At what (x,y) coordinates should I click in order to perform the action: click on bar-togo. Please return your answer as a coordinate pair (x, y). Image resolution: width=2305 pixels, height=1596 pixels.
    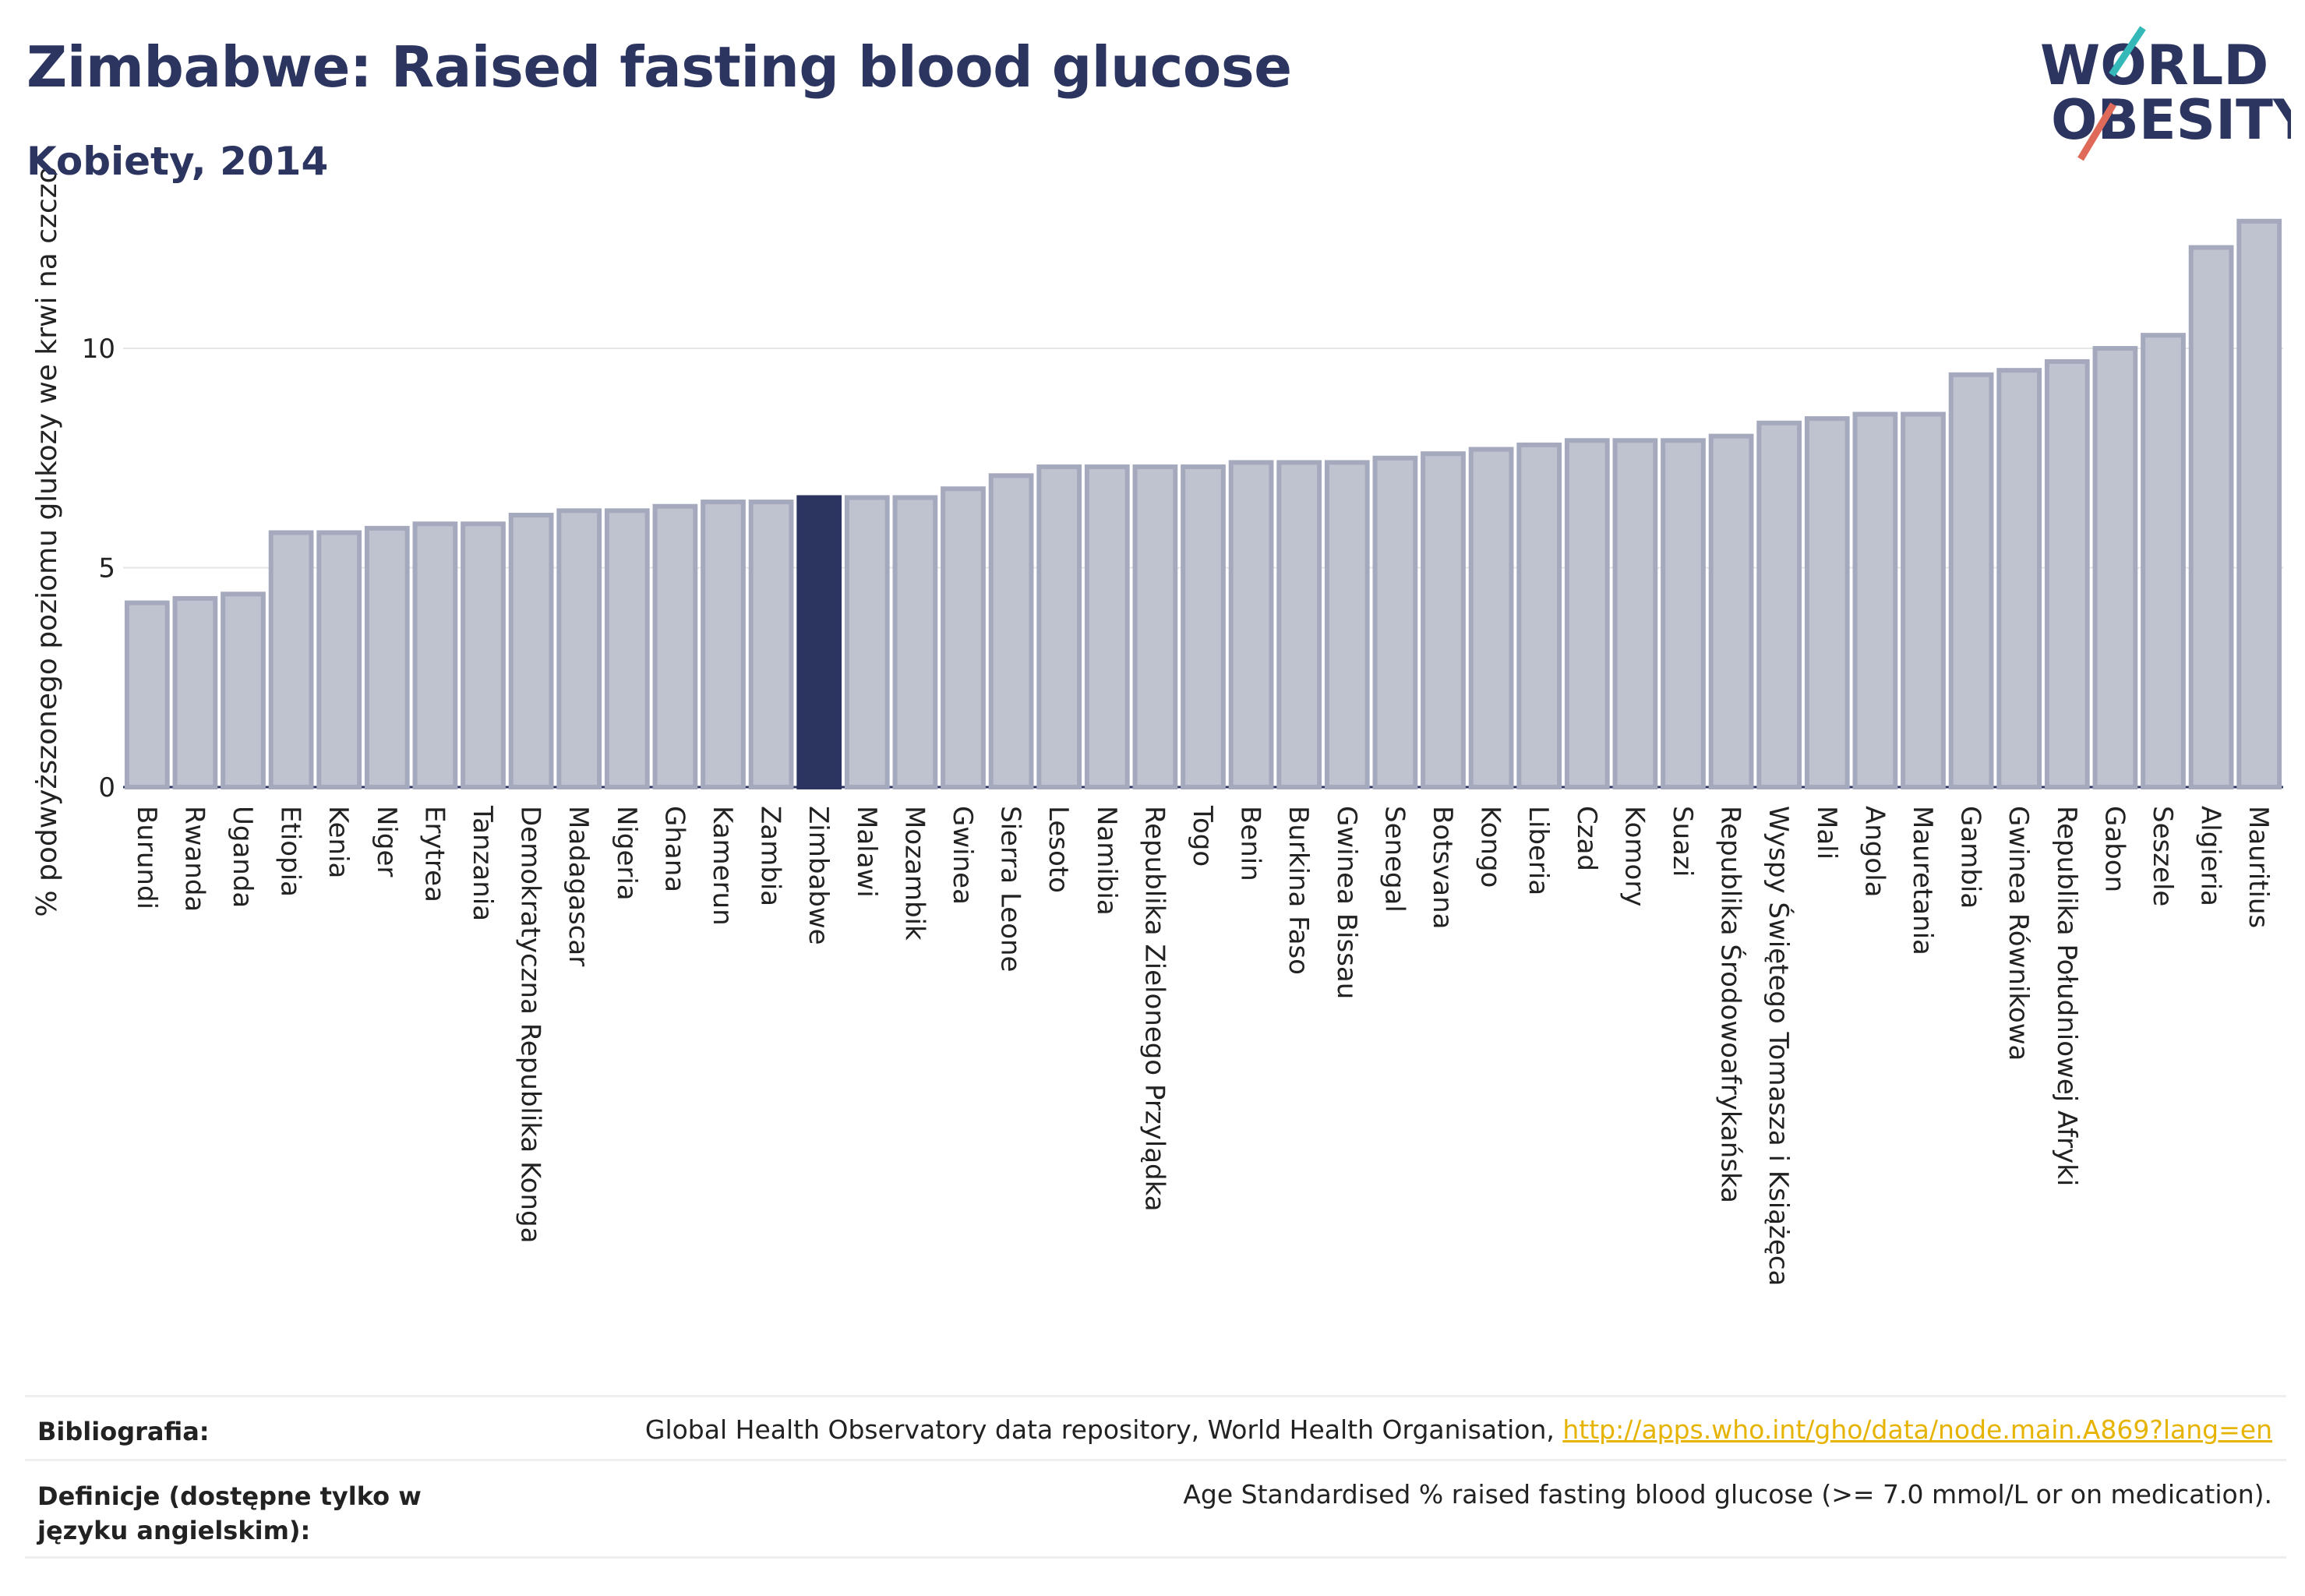
    Looking at the image, I should click on (1203, 626).